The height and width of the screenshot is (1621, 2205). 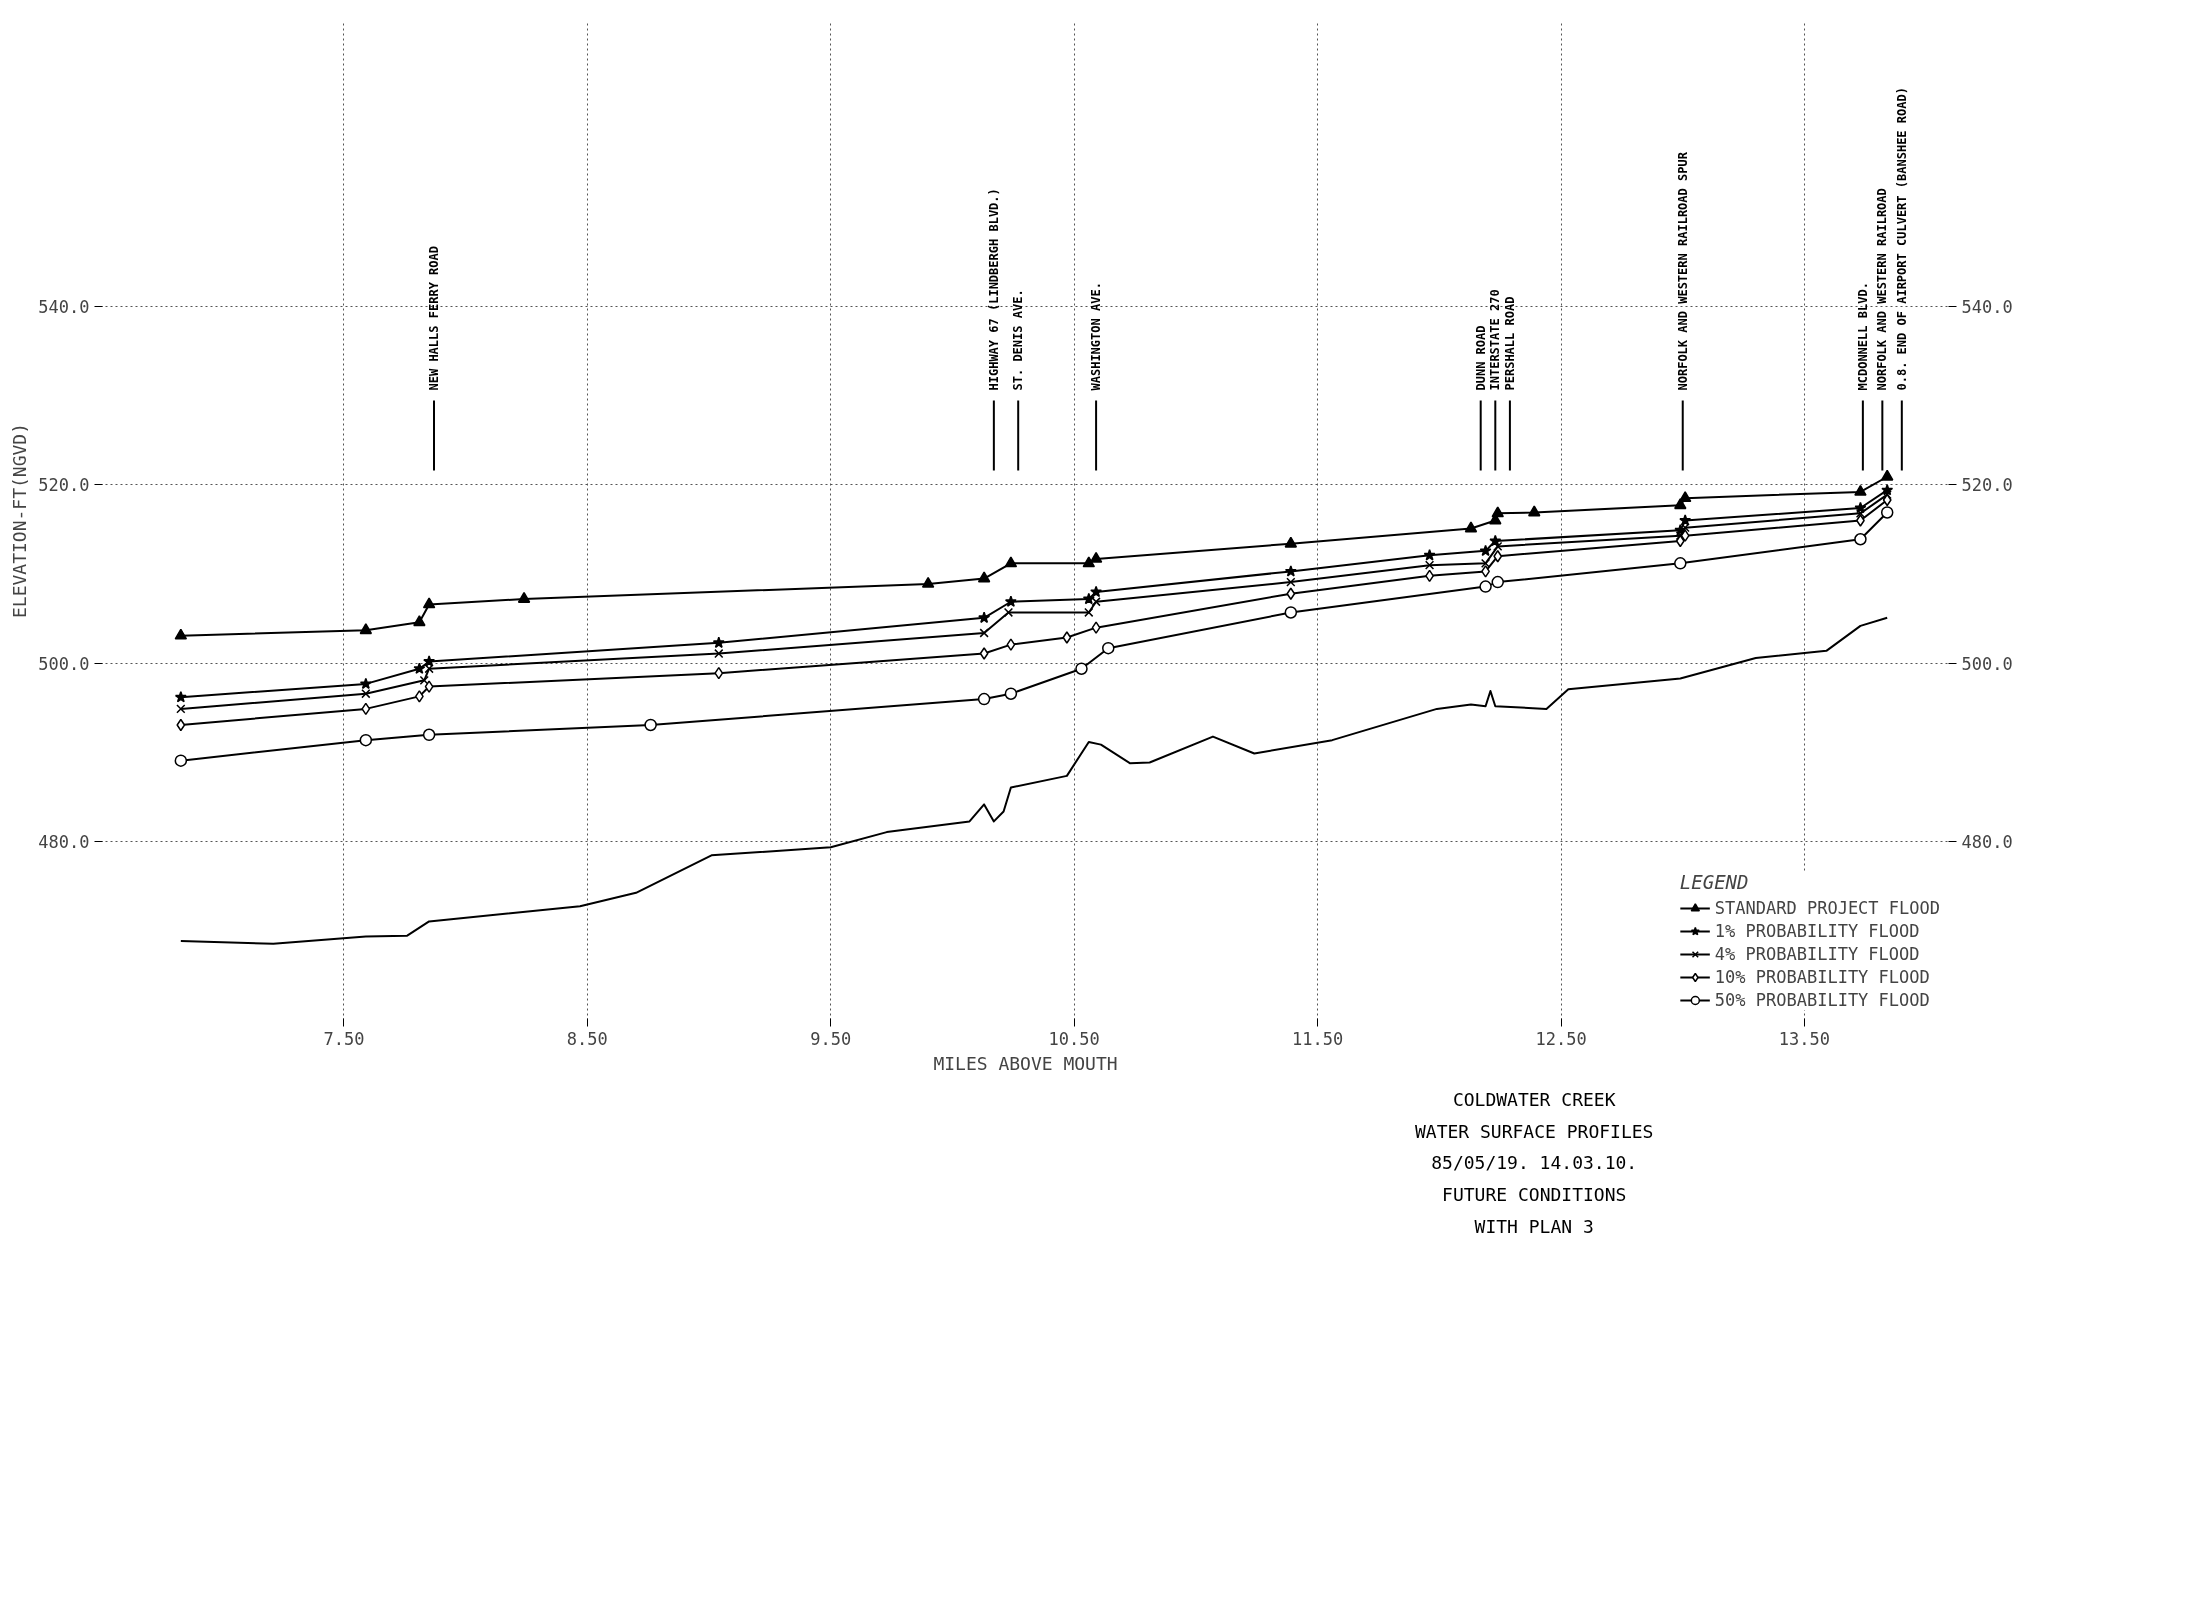 What do you see at coordinates (1534, 1195) in the screenshot?
I see `text: FUTURE CONDITIONS` at bounding box center [1534, 1195].